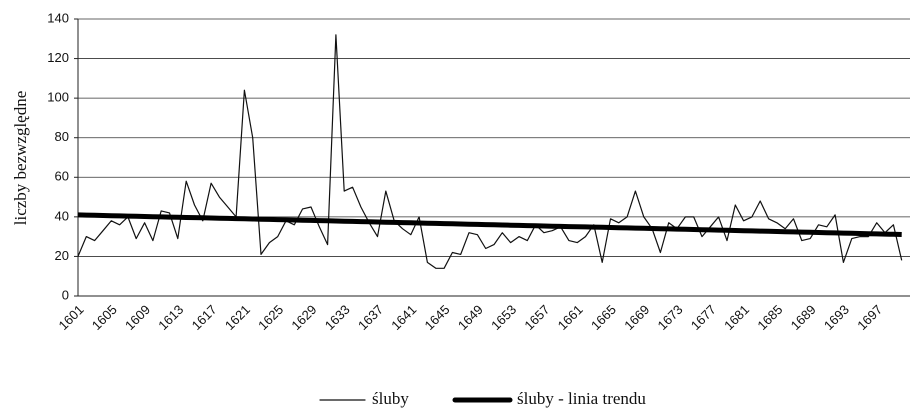  What do you see at coordinates (403, 317) in the screenshot?
I see `x-tick-label: 1641` at bounding box center [403, 317].